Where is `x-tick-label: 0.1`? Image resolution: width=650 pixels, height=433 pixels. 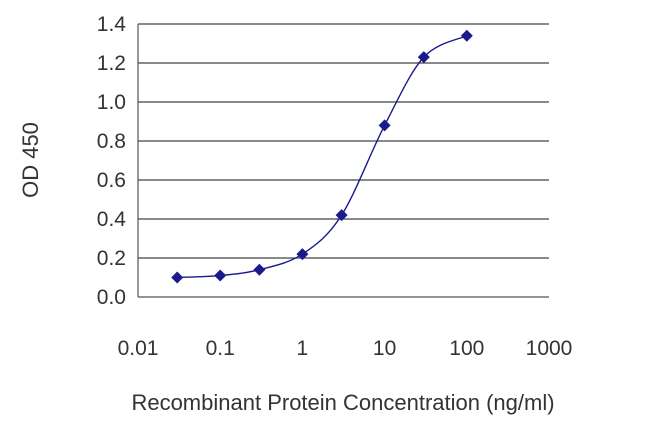 x-tick-label: 0.1 is located at coordinates (220, 348).